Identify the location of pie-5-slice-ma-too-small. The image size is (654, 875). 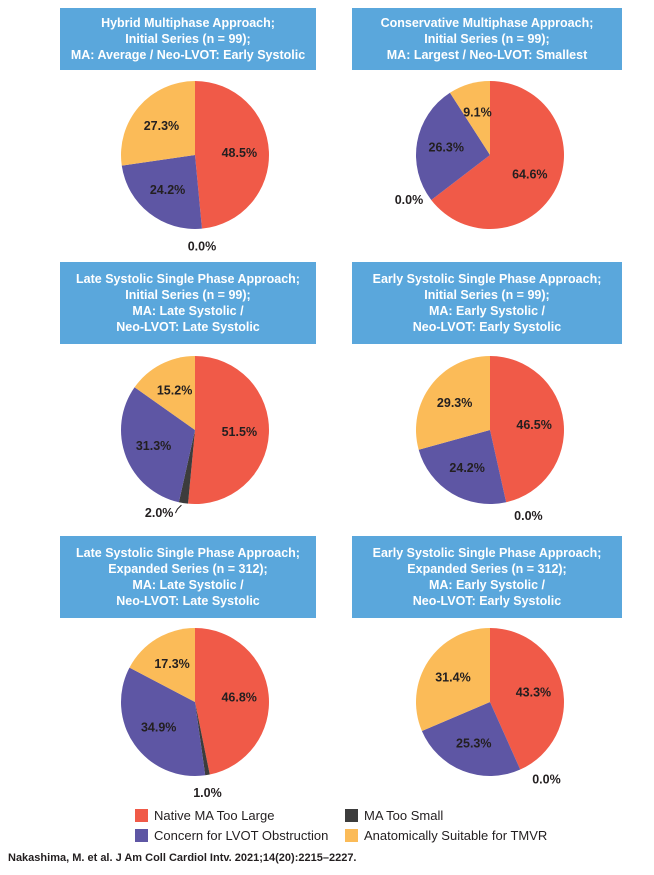
(202, 739).